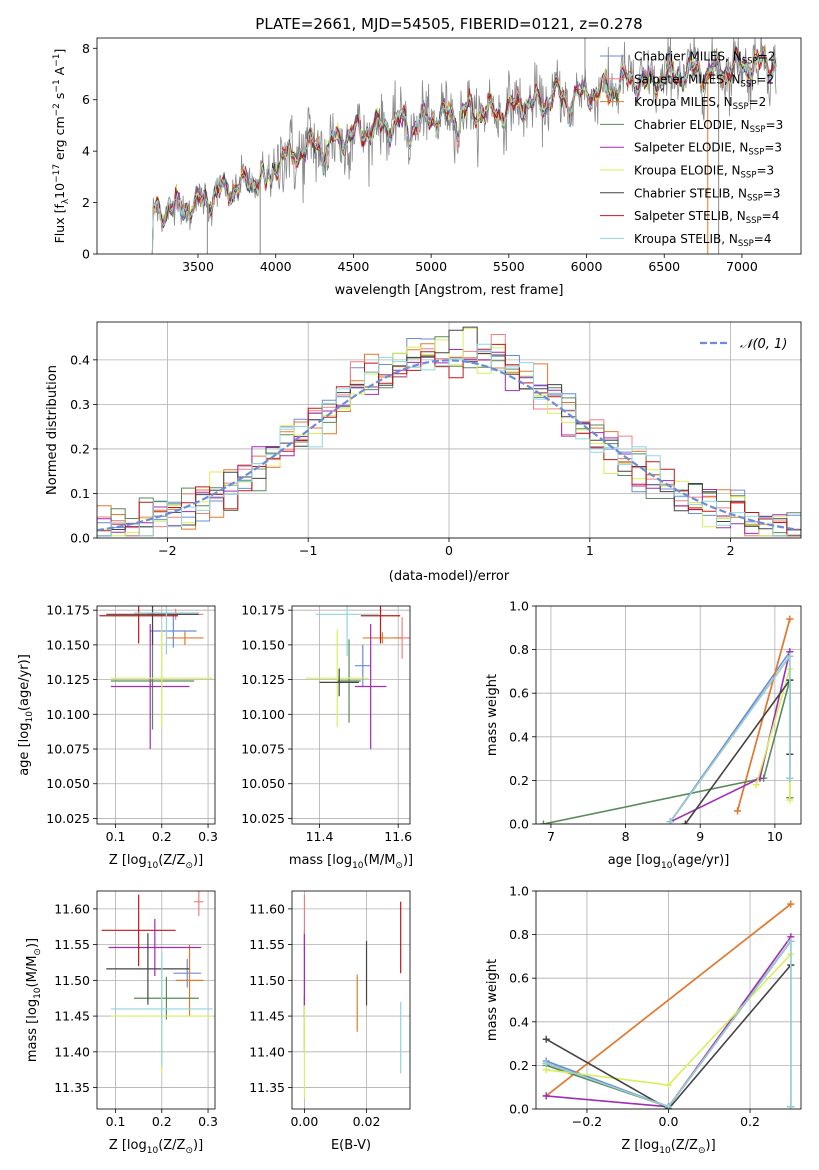 Image resolution: width=819 pixels, height=1170 pixels. Describe the element at coordinates (68, 610) in the screenshot. I see `y-tick-label: 10.175` at that location.